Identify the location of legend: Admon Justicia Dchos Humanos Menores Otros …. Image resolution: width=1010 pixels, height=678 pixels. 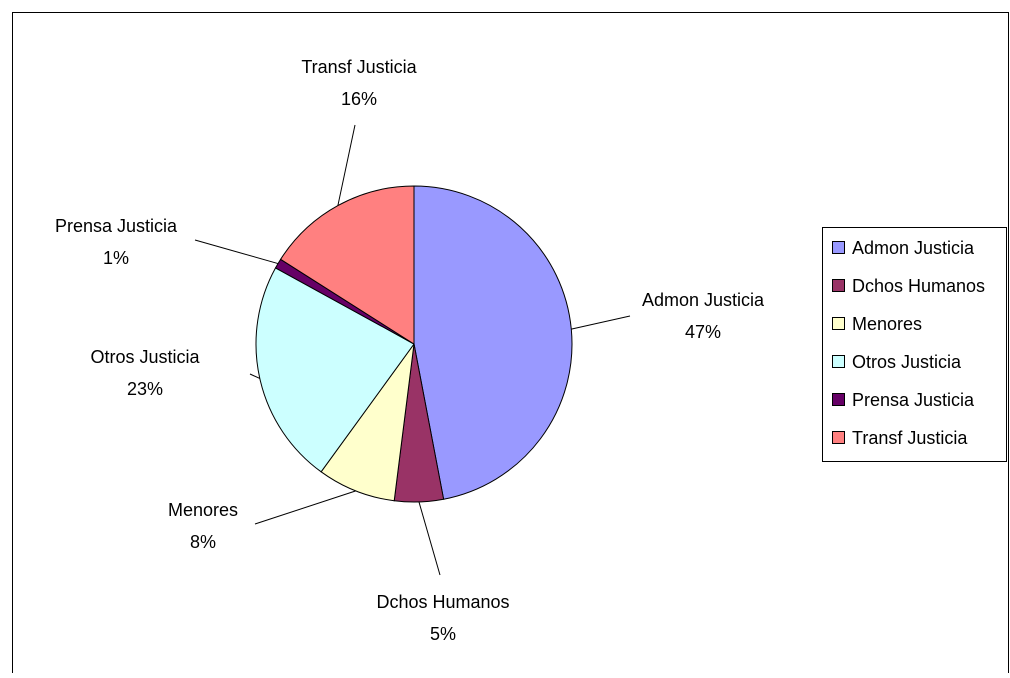
(914, 344).